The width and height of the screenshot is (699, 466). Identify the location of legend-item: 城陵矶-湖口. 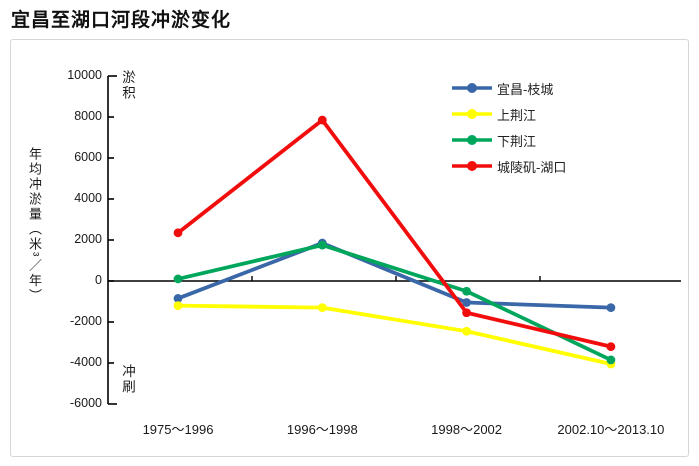
(509, 166).